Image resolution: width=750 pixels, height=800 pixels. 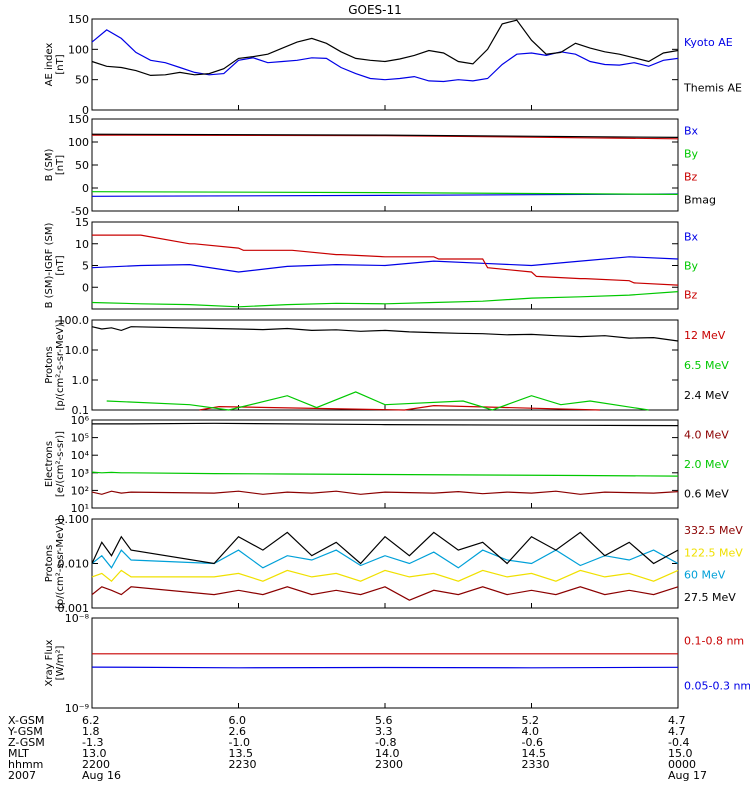 I want to click on series-line-2-4-mev, so click(x=385, y=334).